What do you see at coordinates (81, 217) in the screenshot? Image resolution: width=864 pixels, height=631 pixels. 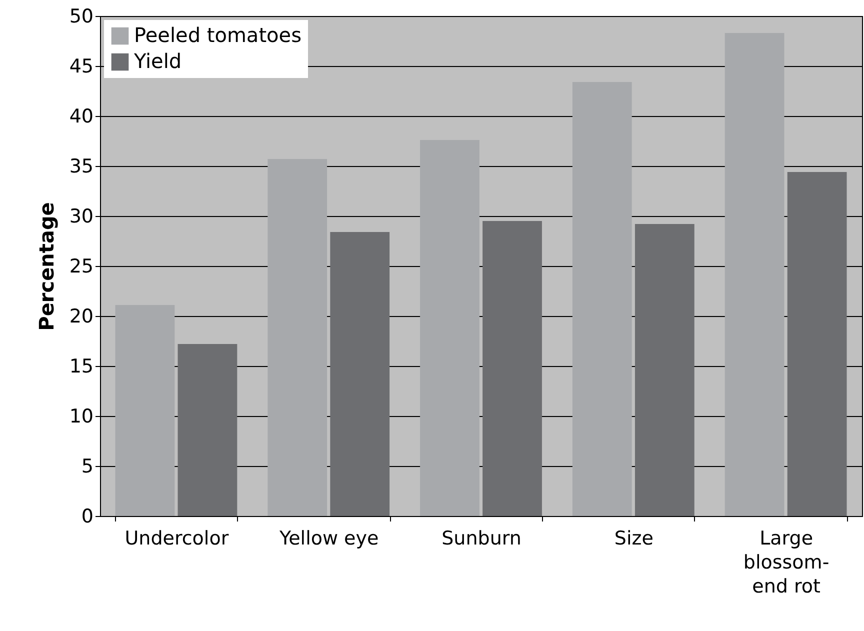 I see `y-tick-label: 30` at bounding box center [81, 217].